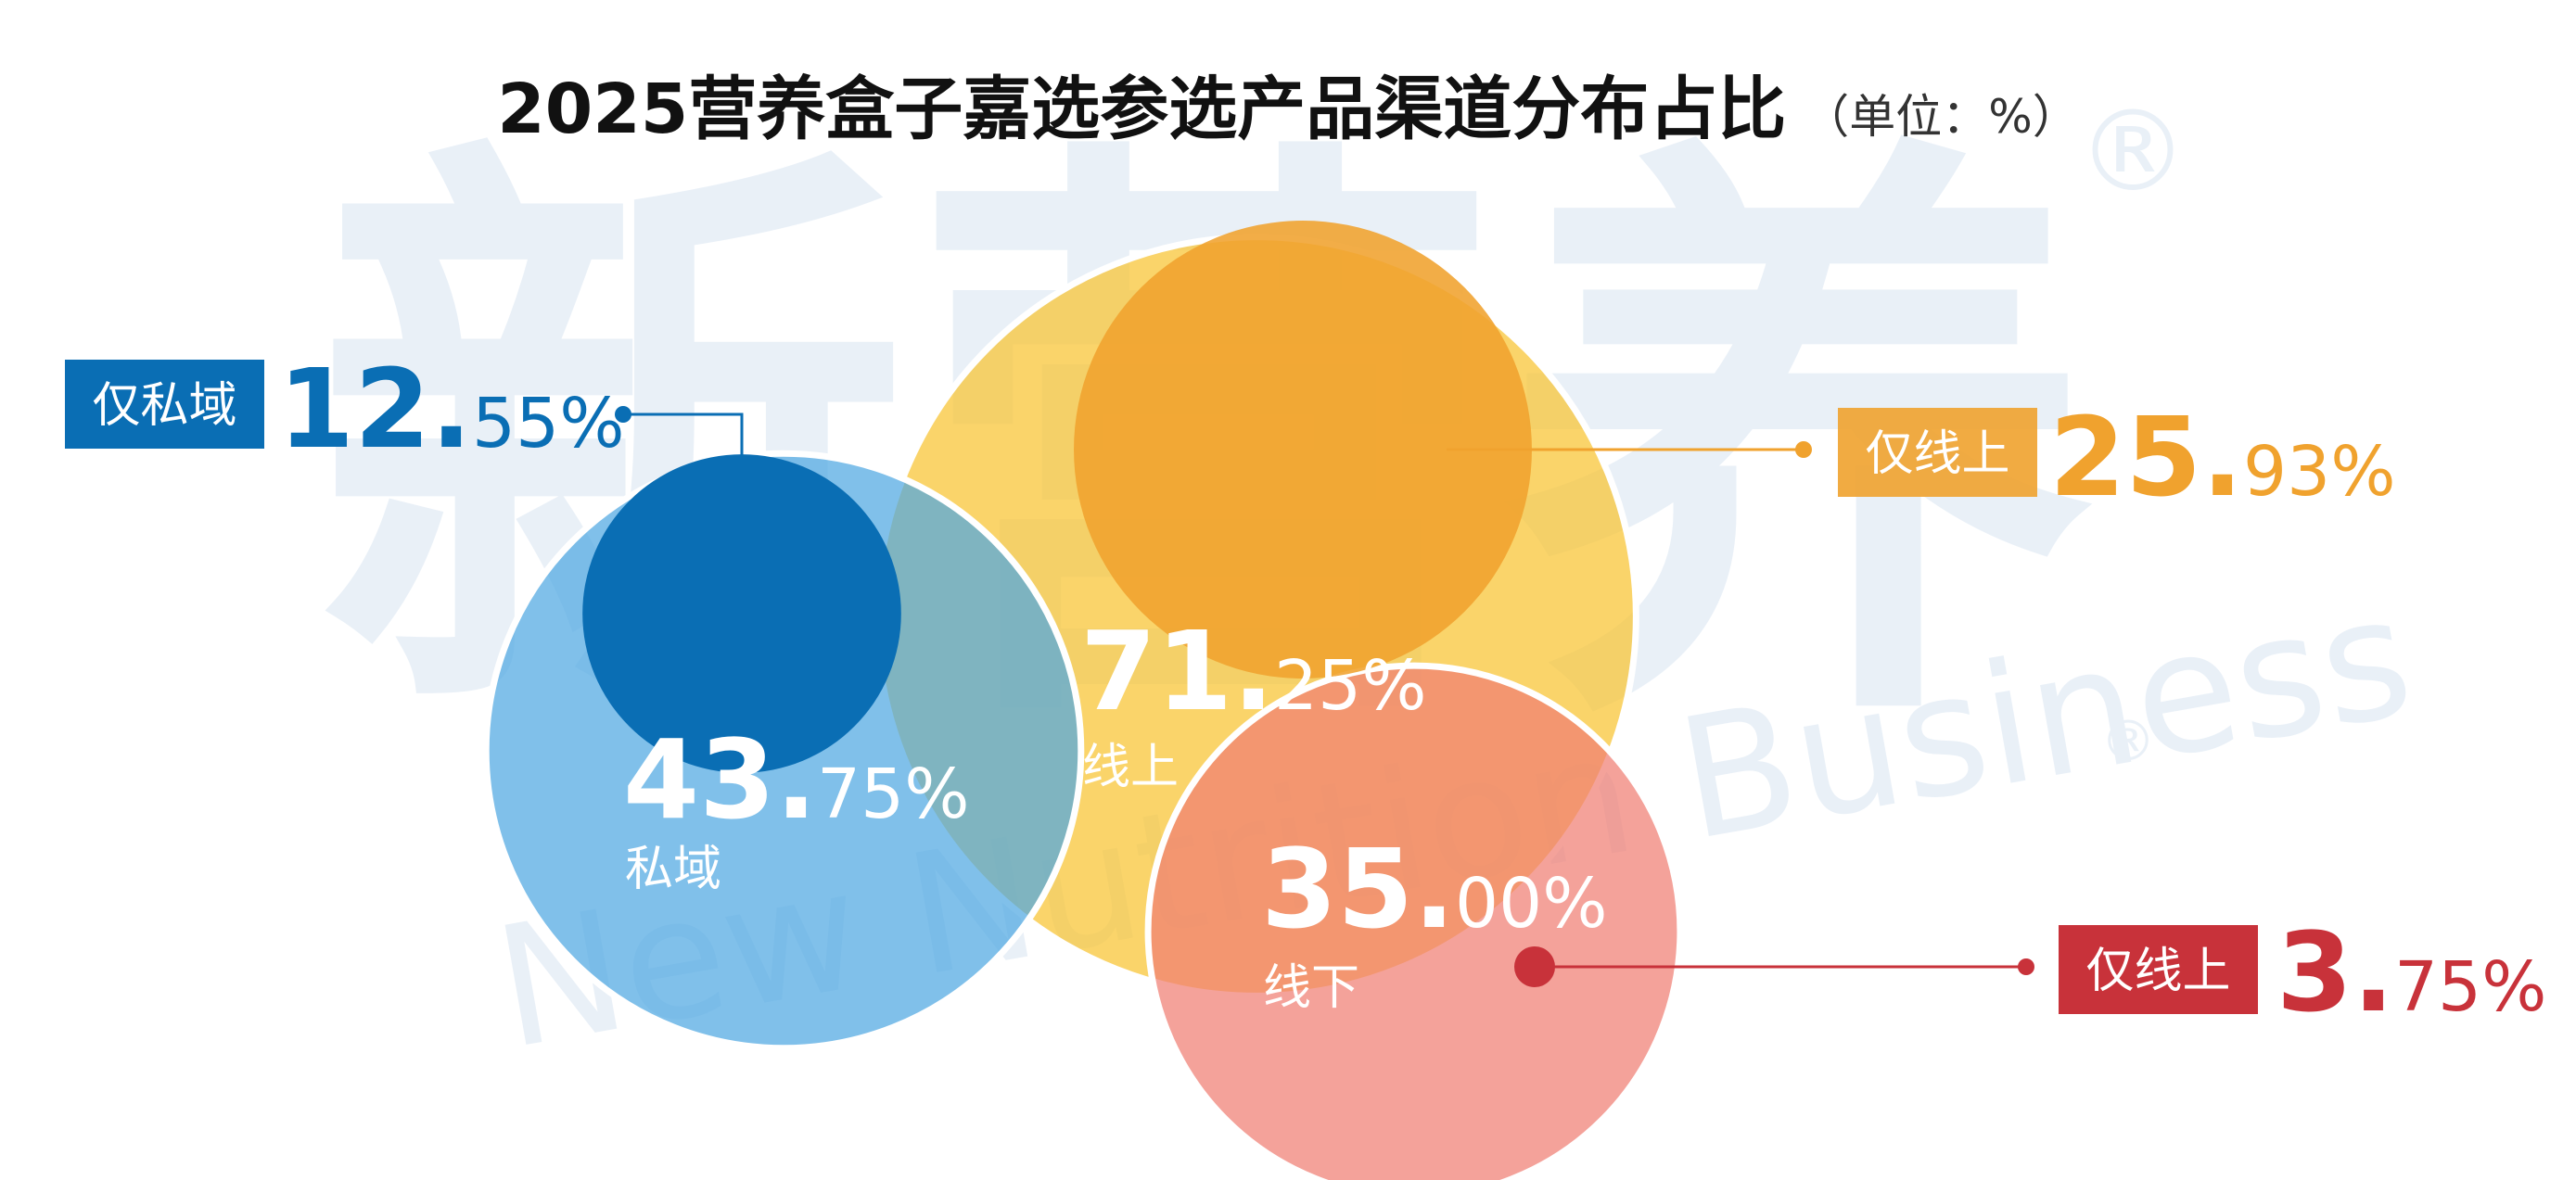 Image resolution: width=2576 pixels, height=1180 pixels. I want to click on value-dec-offline: 00%, so click(1531, 904).